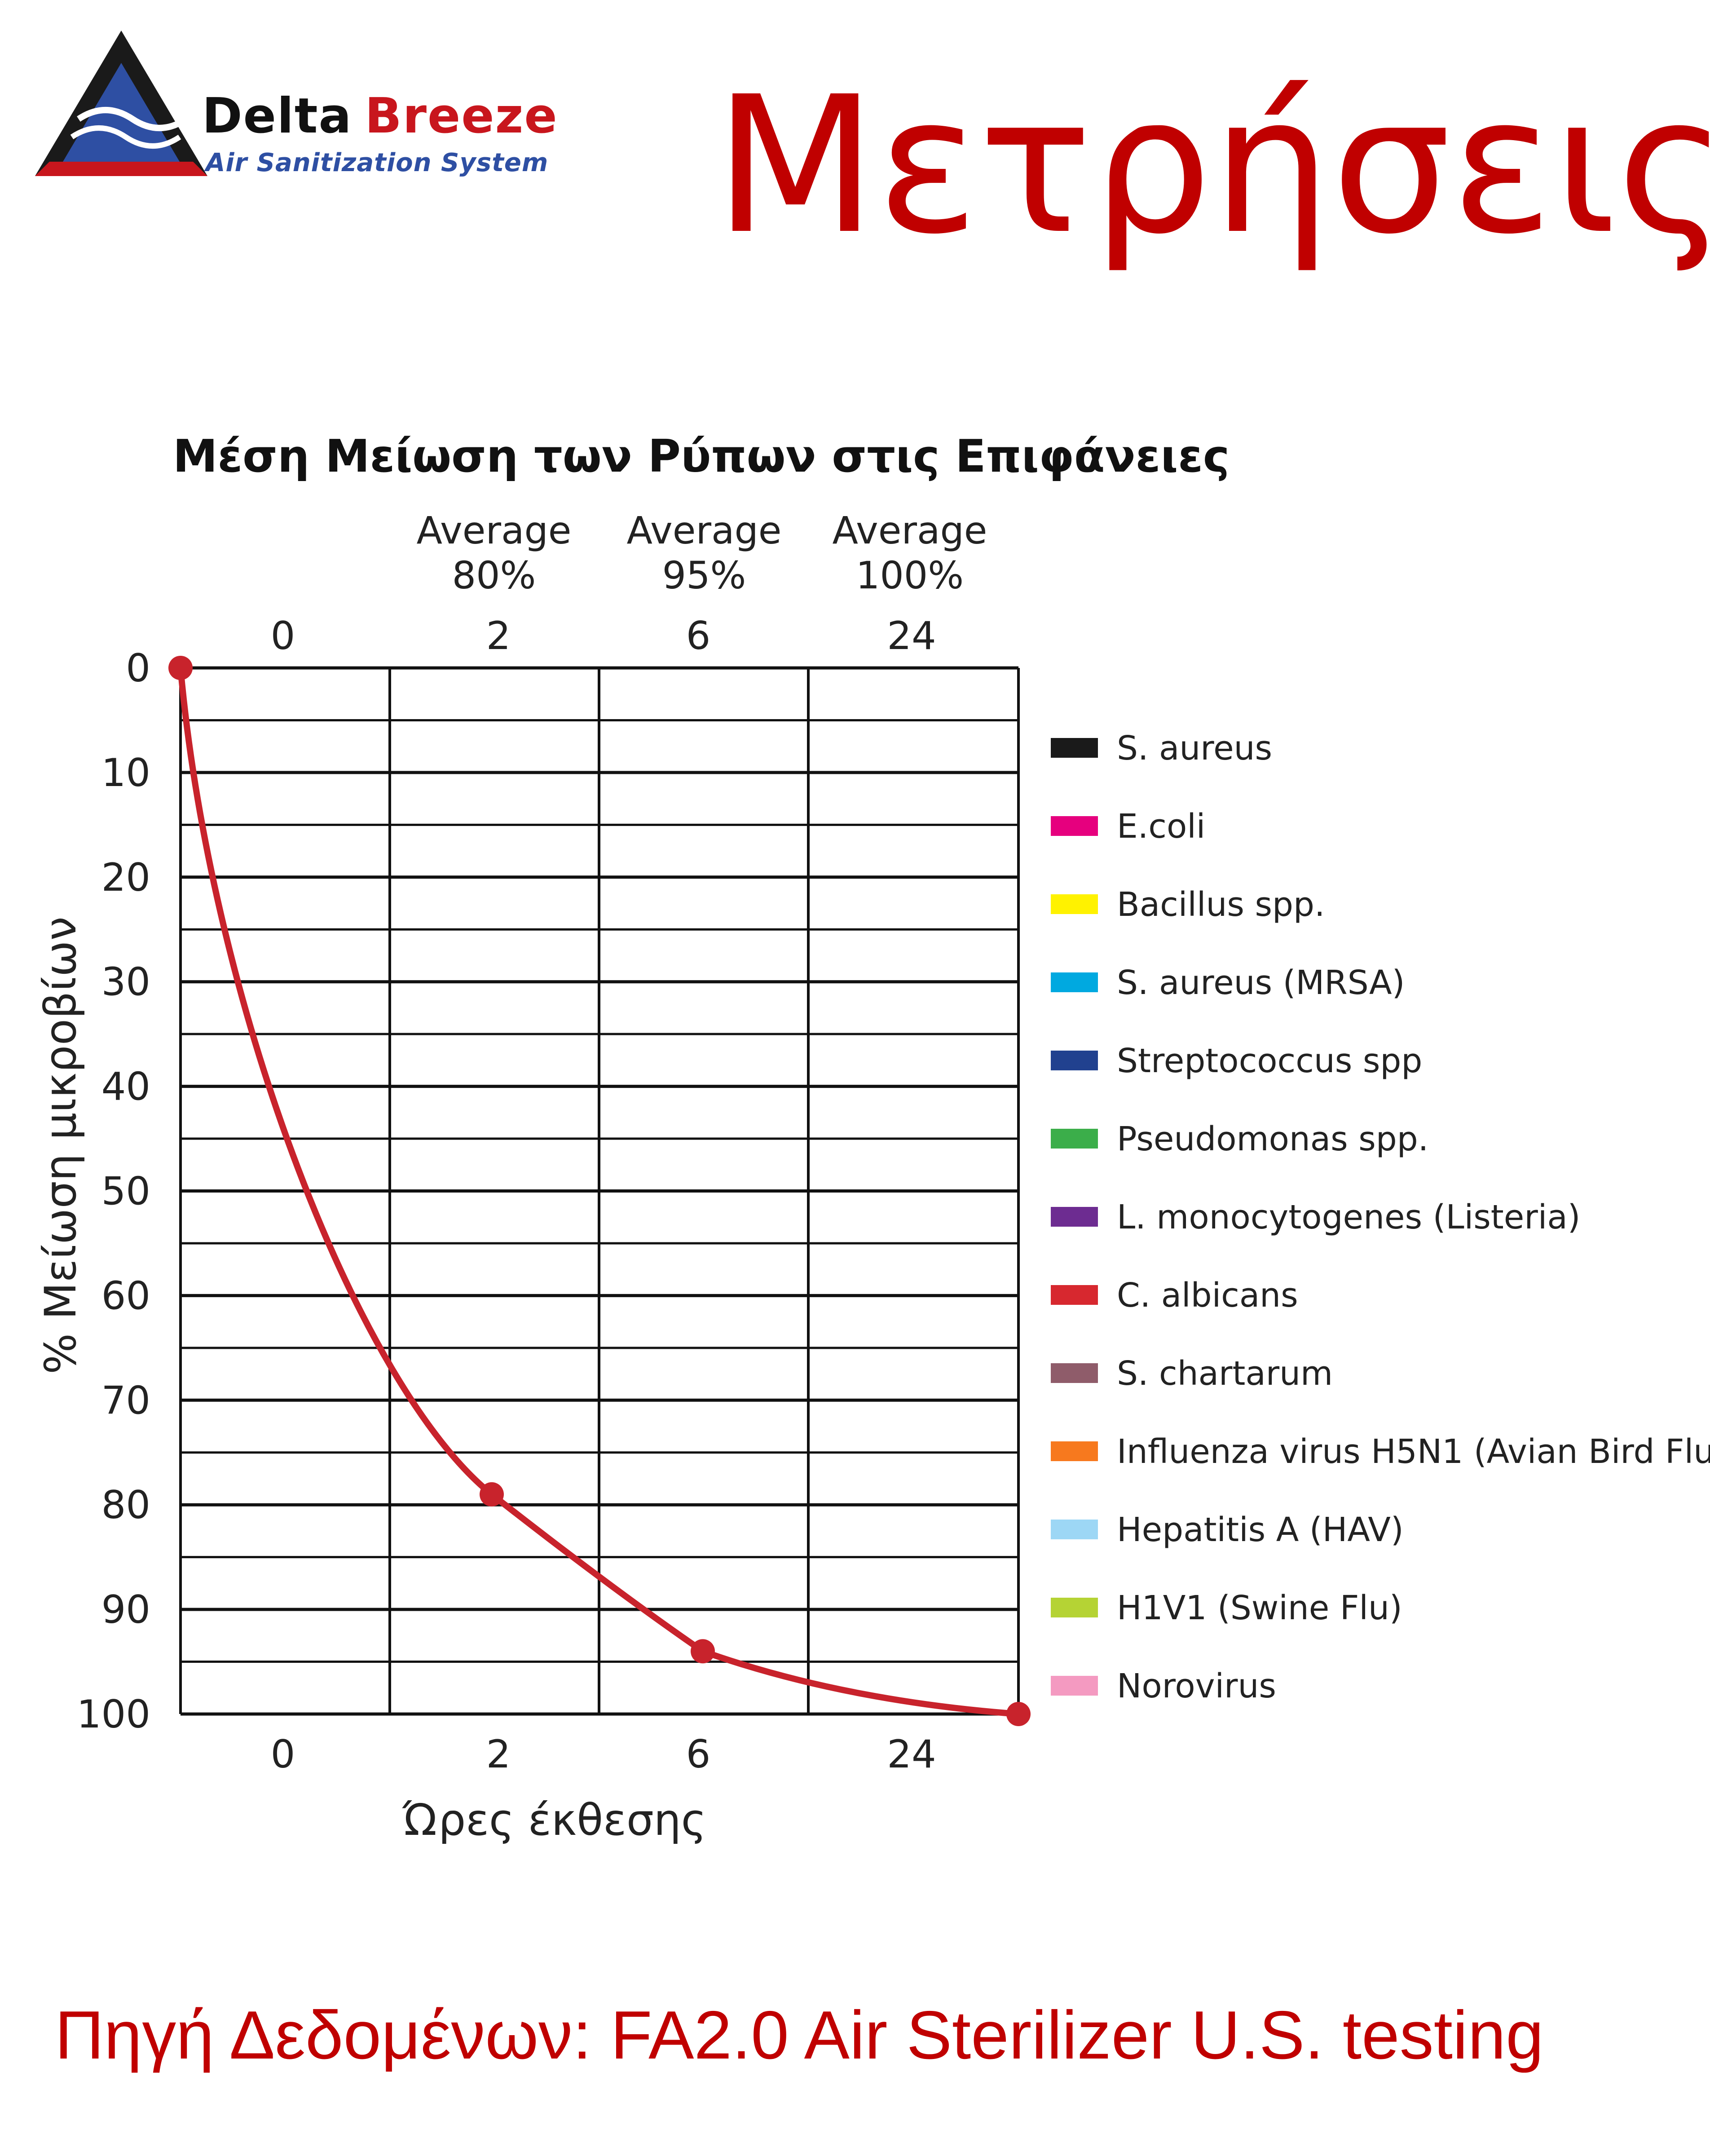 Image resolution: width=1710 pixels, height=2156 pixels. I want to click on average-value: 80%, so click(494, 575).